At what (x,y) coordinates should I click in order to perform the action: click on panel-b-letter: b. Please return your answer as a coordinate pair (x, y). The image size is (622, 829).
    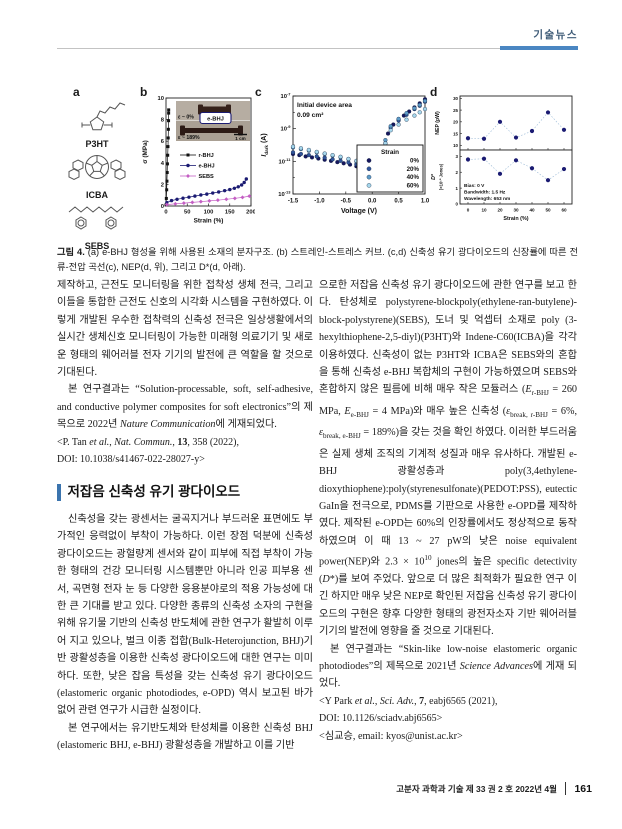
    Looking at the image, I should click on (144, 92).